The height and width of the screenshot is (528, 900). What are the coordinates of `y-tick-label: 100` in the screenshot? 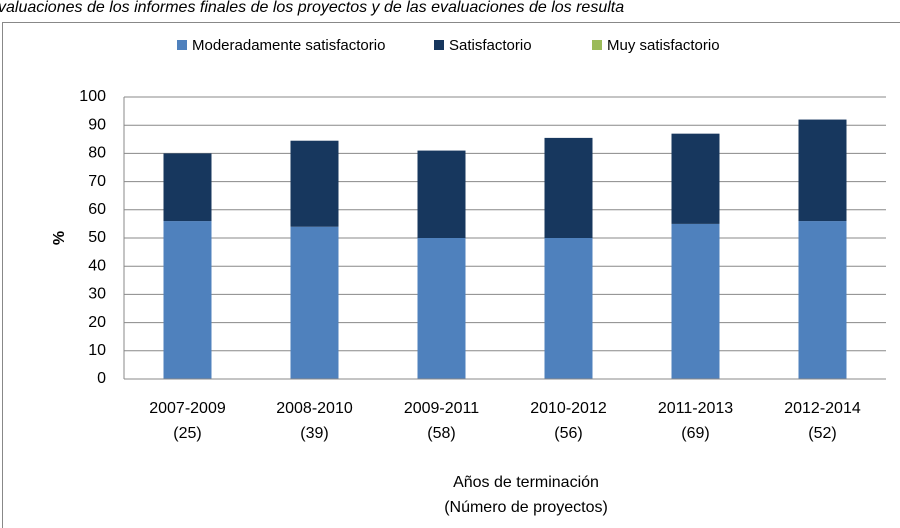 It's located at (92, 96).